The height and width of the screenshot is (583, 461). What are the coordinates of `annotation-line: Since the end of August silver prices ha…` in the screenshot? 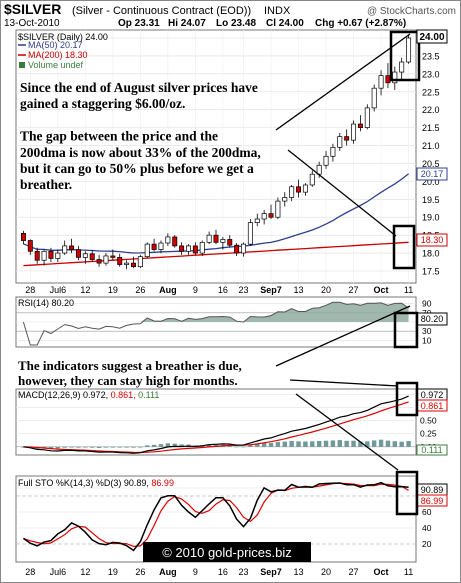 It's located at (139, 87).